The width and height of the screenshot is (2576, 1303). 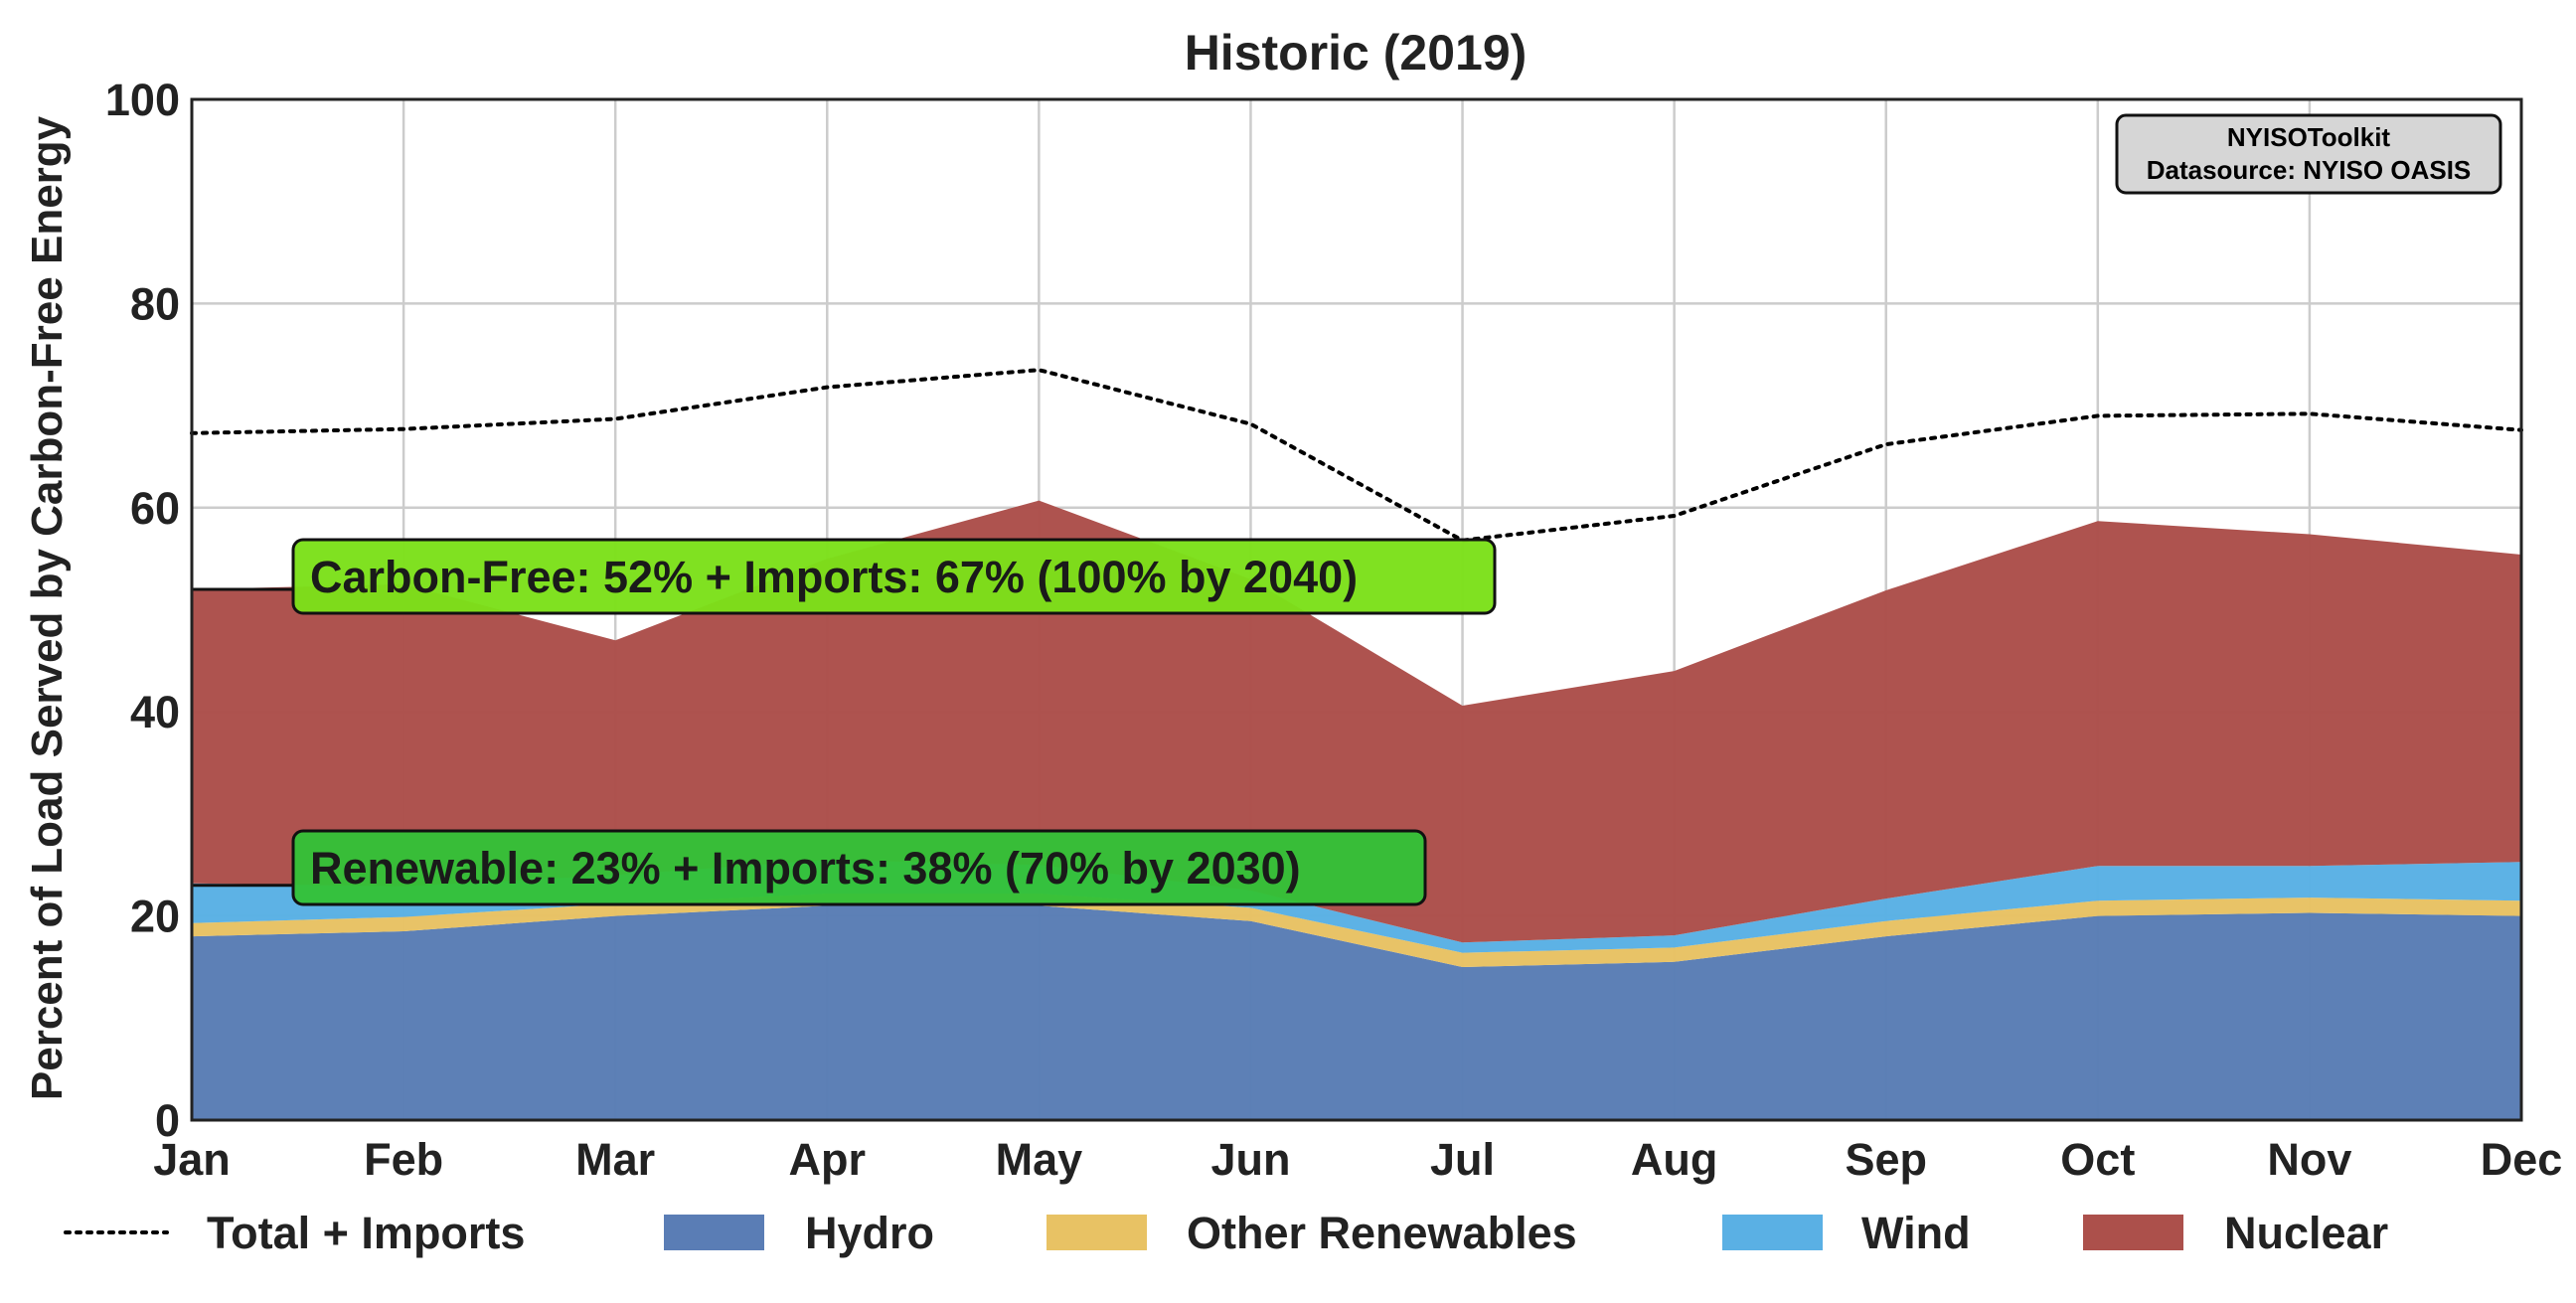 I want to click on x-tick-label: Apr, so click(x=828, y=1159).